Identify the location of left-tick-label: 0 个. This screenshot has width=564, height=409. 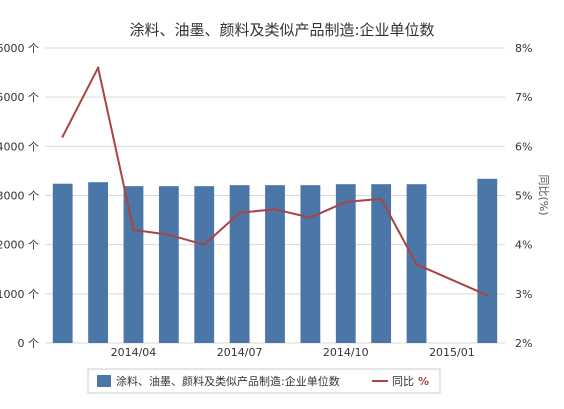
(29, 343).